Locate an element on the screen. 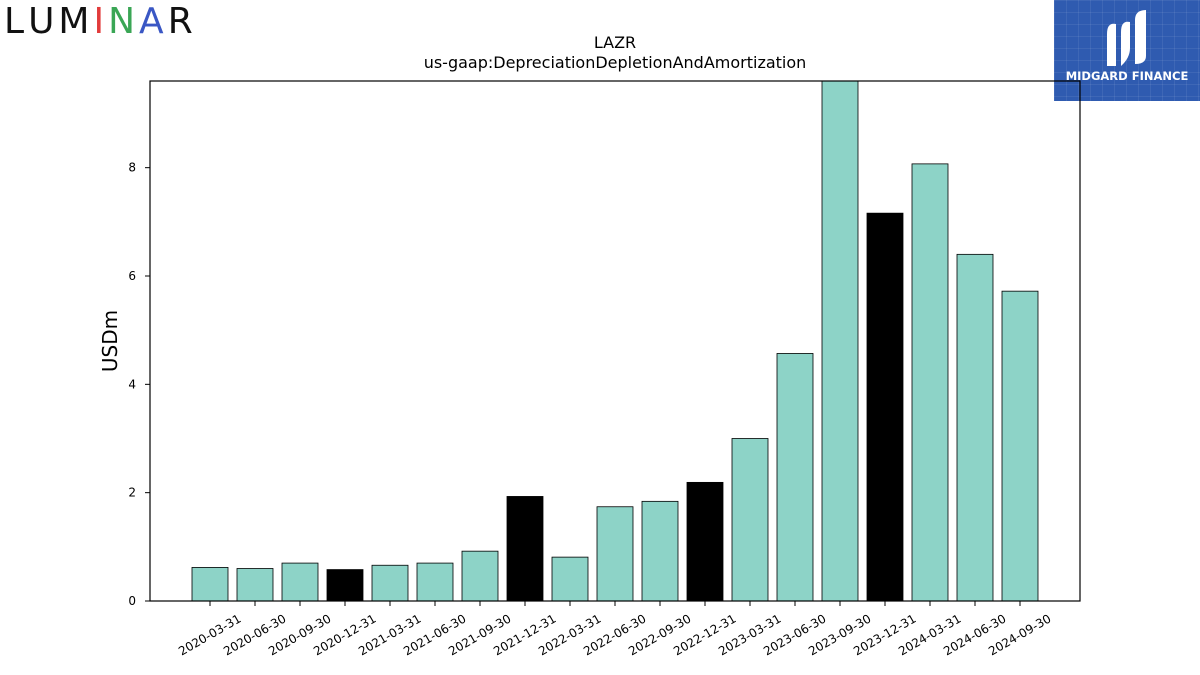 Image resolution: width=1200 pixels, height=675 pixels. y-tick-label: 2 is located at coordinates (132, 493).